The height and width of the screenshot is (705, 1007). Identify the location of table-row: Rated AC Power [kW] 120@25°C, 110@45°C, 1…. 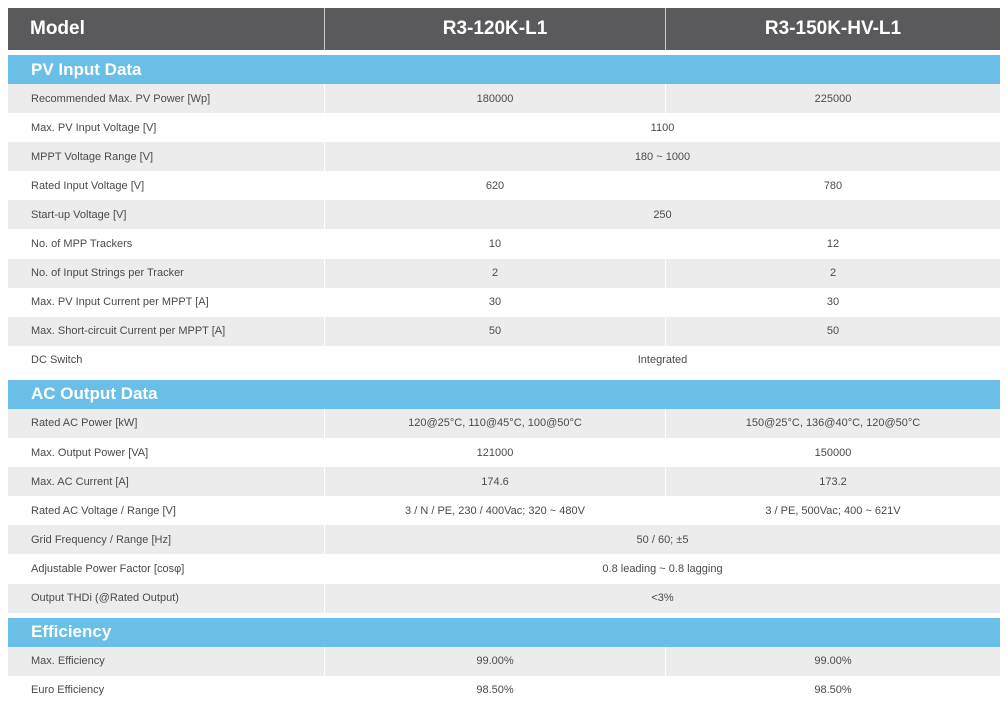
(504, 423).